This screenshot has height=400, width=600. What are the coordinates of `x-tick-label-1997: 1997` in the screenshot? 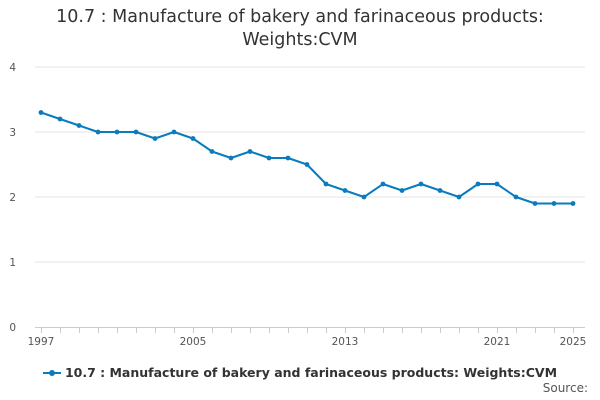 It's located at (41, 342).